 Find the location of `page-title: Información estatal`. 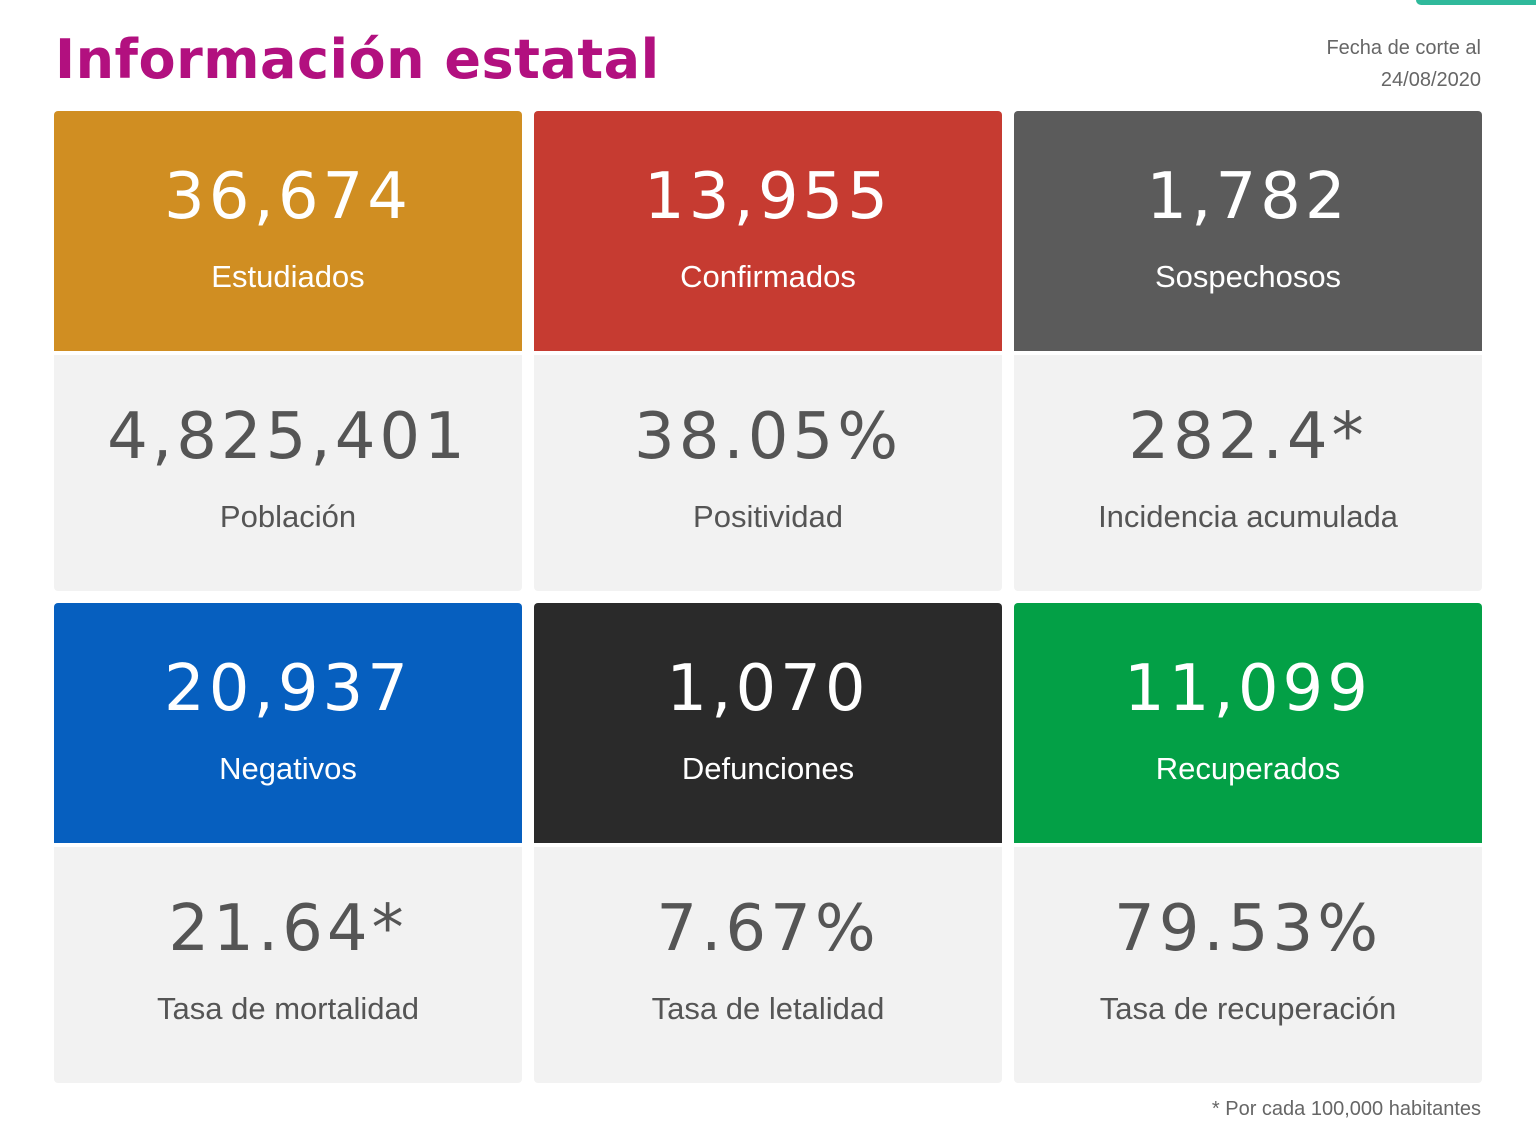

page-title: Información estatal is located at coordinates (357, 59).